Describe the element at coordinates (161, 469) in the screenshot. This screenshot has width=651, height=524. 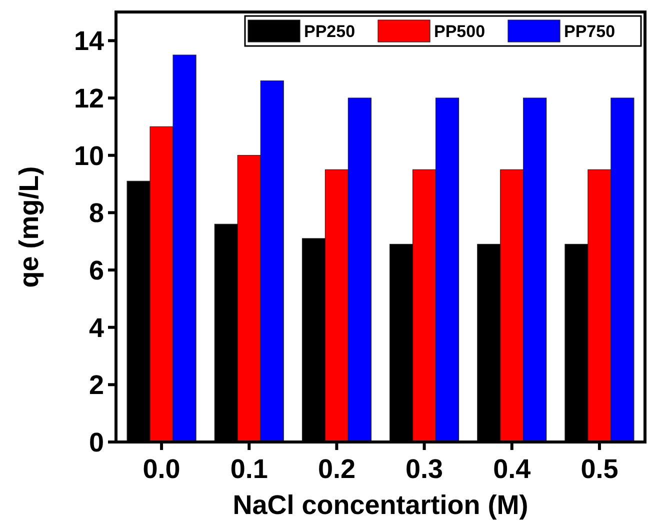
I see `x-tick-label: 0.0` at that location.